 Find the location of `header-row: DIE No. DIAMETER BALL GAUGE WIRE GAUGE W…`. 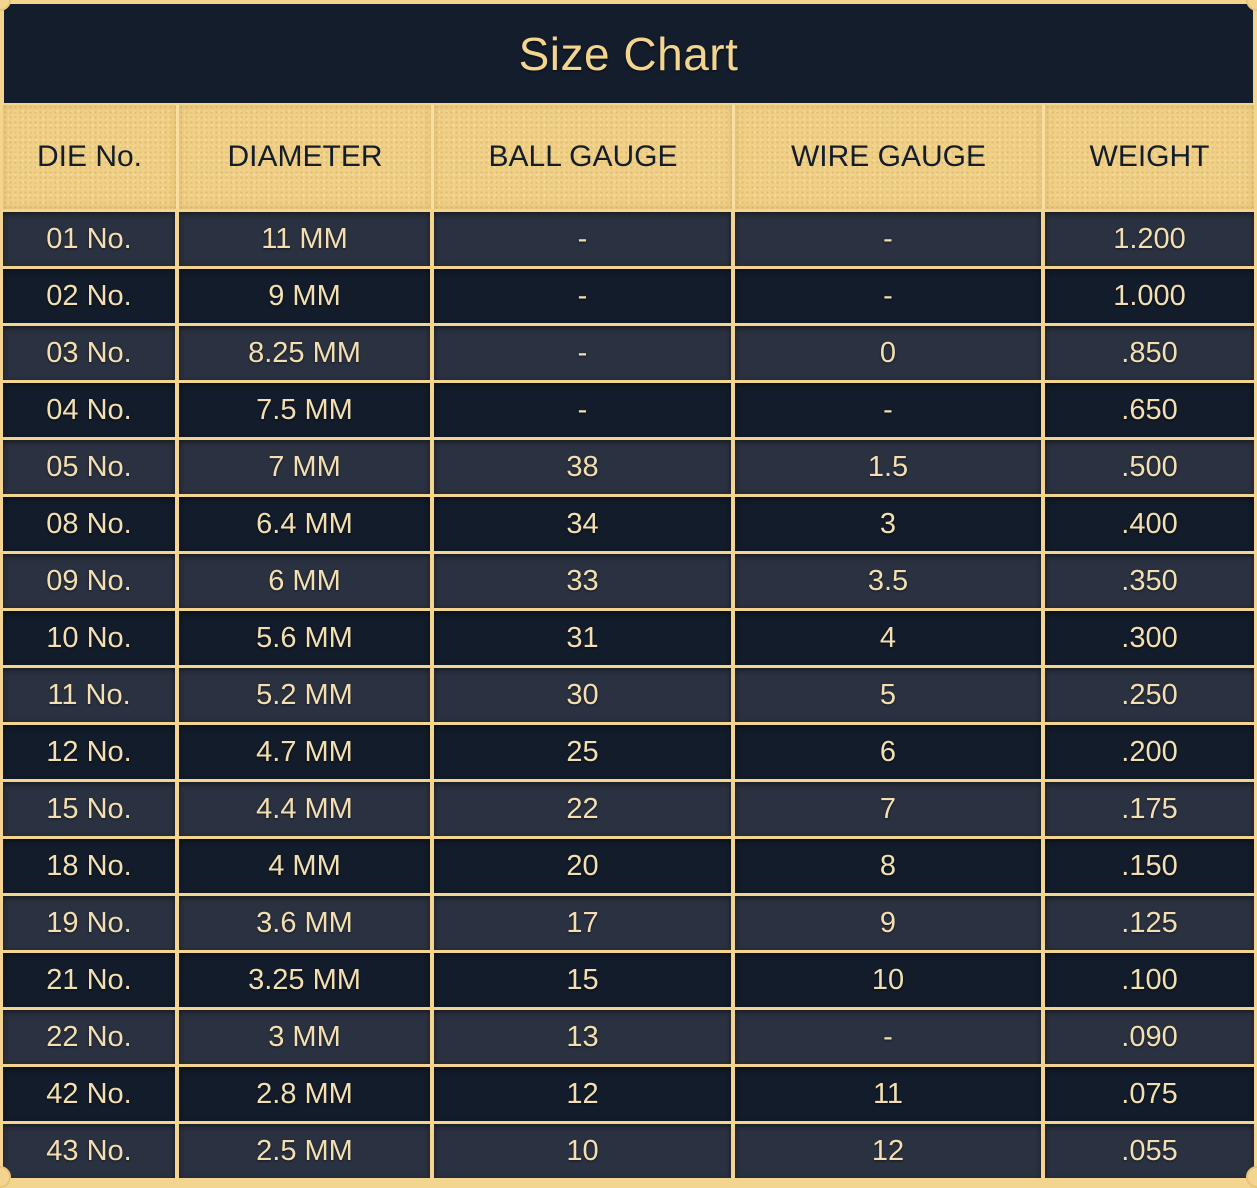

header-row: DIE No. DIAMETER BALL GAUGE WIRE GAUGE W… is located at coordinates (628, 157).